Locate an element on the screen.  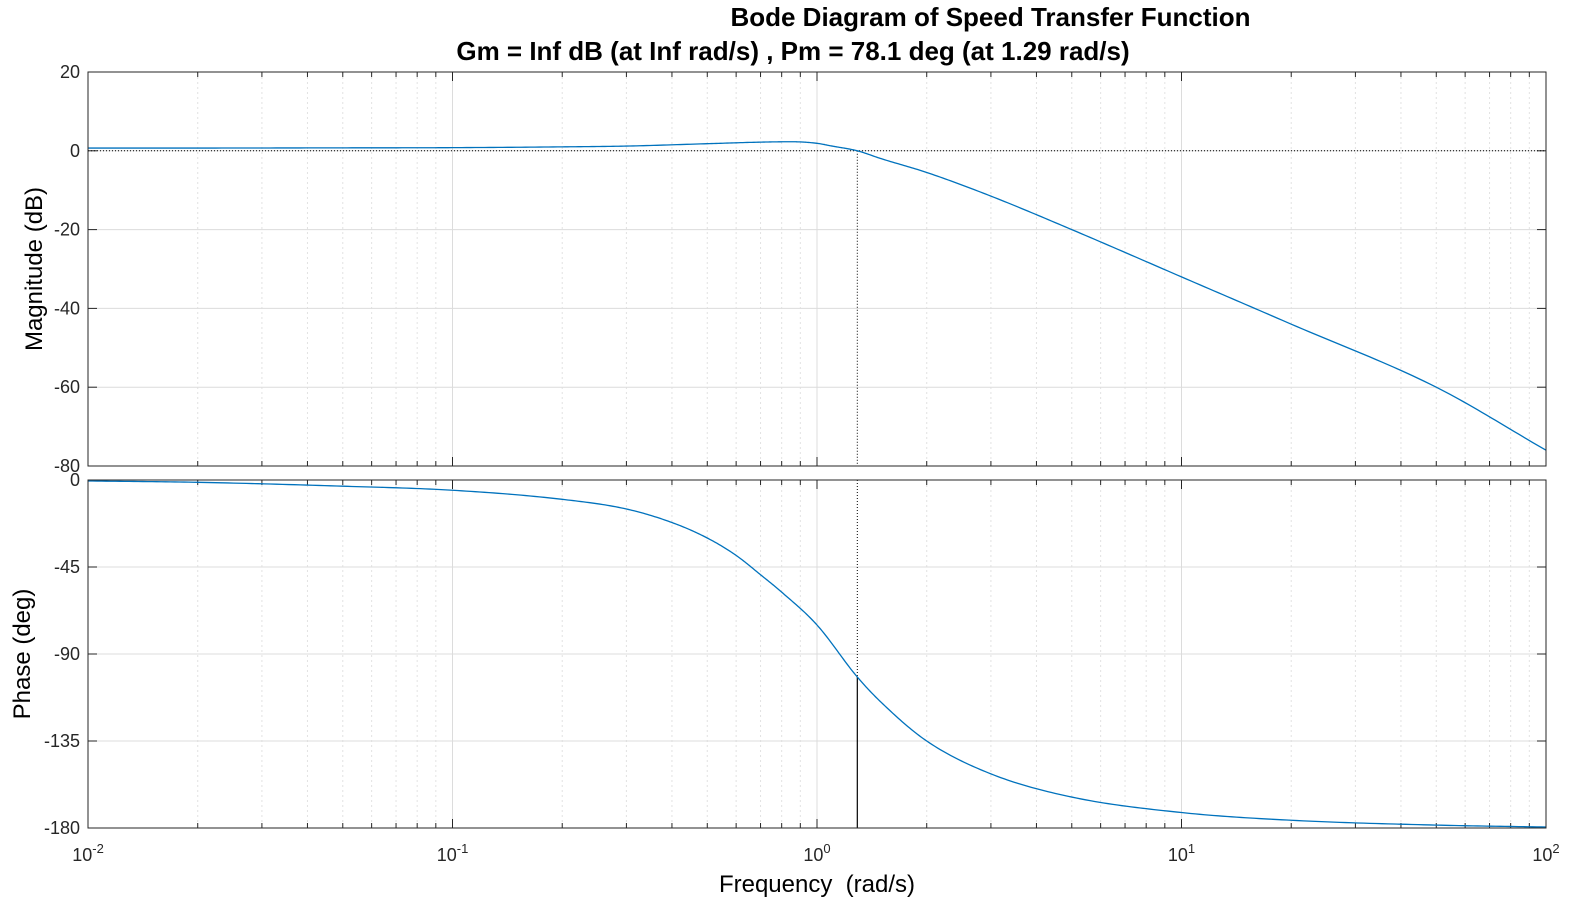
x-tick-label: 10⁻¹ is located at coordinates (453, 853).